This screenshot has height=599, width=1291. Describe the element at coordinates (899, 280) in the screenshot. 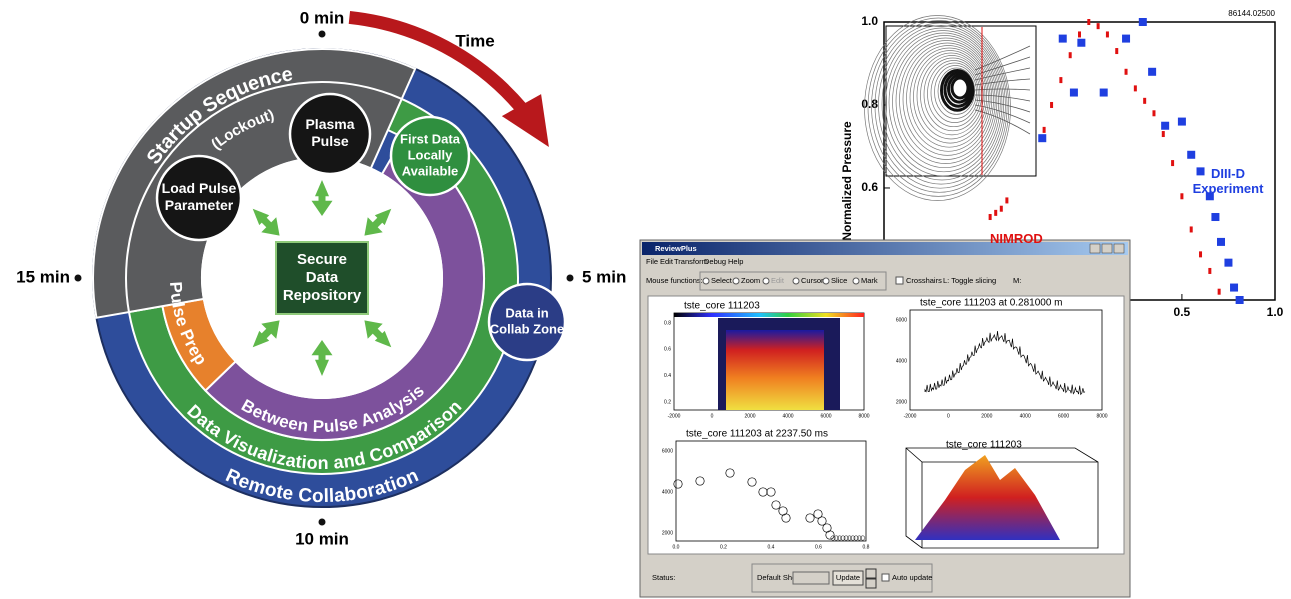

I see `crosshairs-check` at that location.